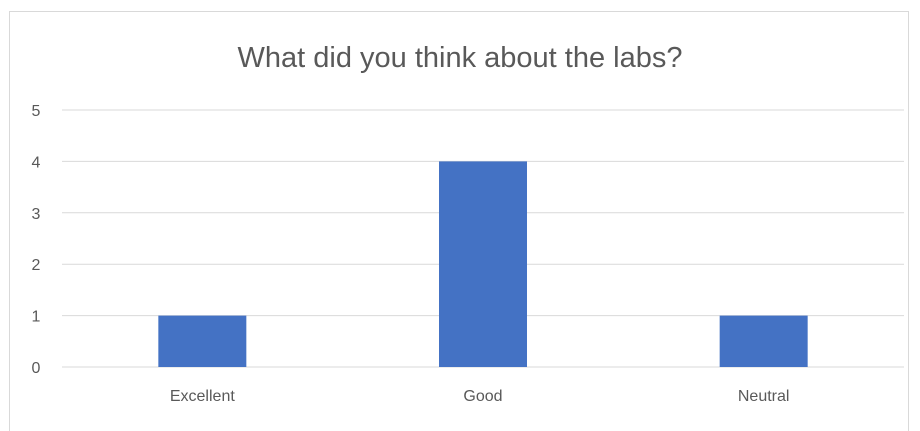 This screenshot has width=920, height=431. Describe the element at coordinates (36, 265) in the screenshot. I see `y-tick-label: 2` at that location.